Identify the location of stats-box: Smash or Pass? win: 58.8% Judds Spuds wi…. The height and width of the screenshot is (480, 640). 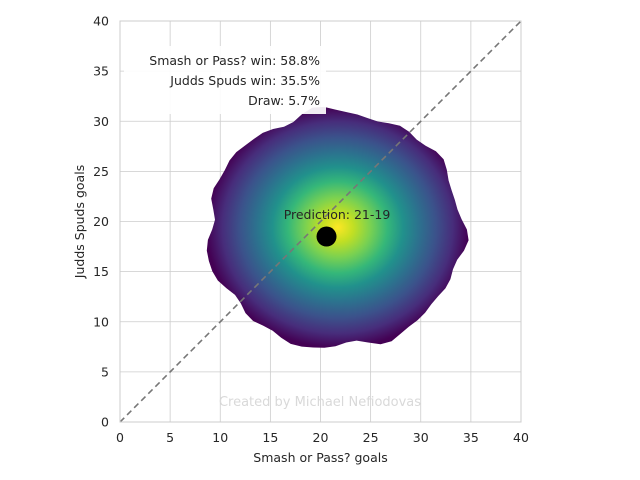
(225, 80).